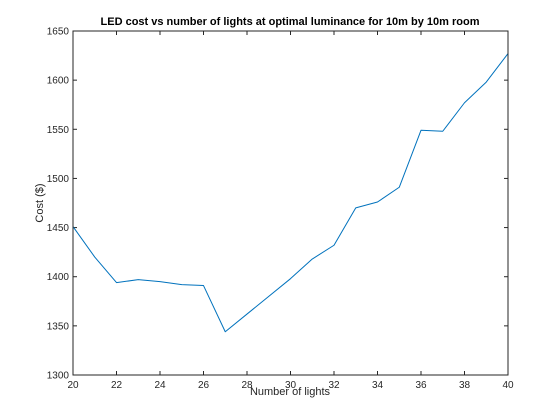 The width and height of the screenshot is (560, 420). I want to click on x-tick-label: 28, so click(247, 385).